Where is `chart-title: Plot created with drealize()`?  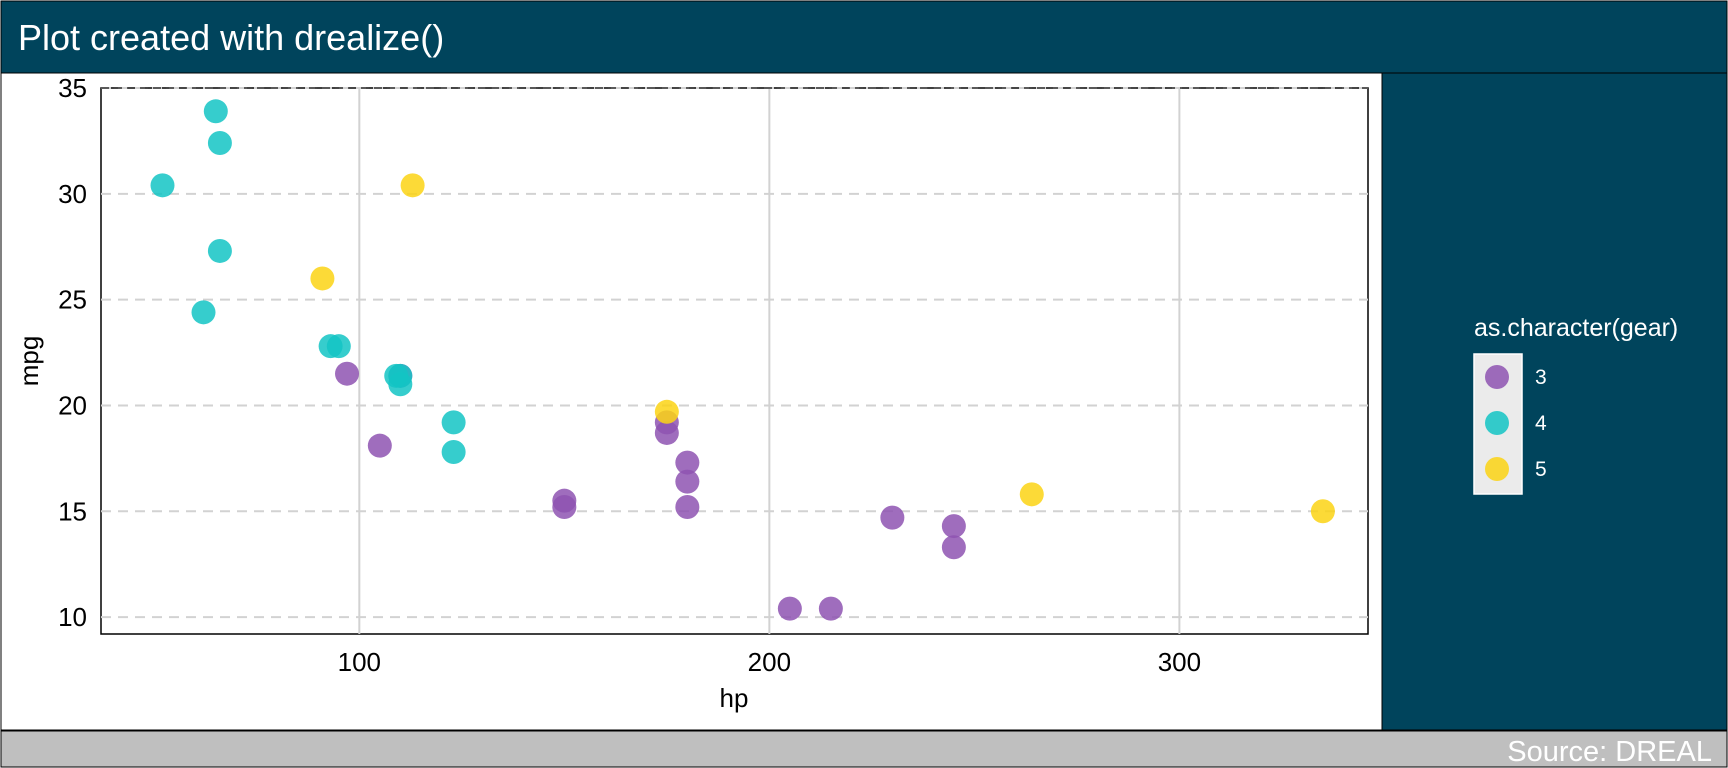
chart-title: Plot created with drealize() is located at coordinates (231, 37).